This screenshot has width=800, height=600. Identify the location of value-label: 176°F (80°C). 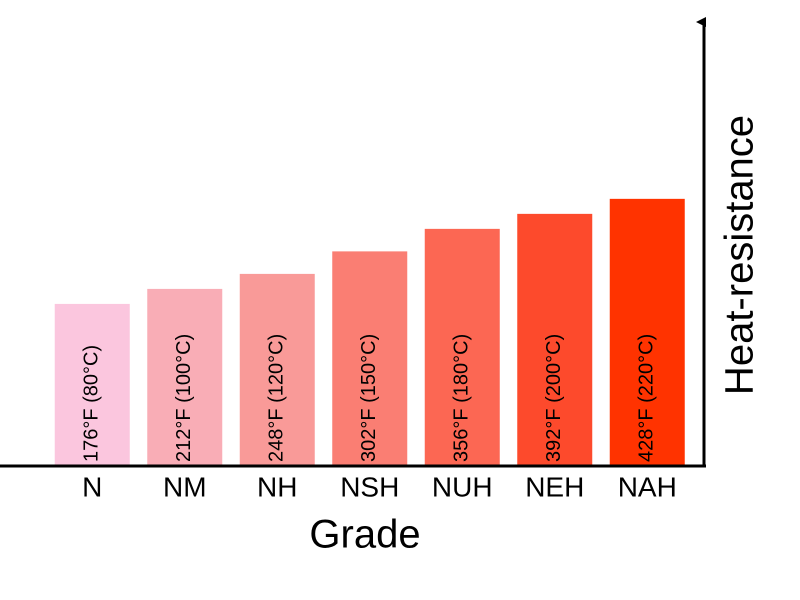
(92, 403).